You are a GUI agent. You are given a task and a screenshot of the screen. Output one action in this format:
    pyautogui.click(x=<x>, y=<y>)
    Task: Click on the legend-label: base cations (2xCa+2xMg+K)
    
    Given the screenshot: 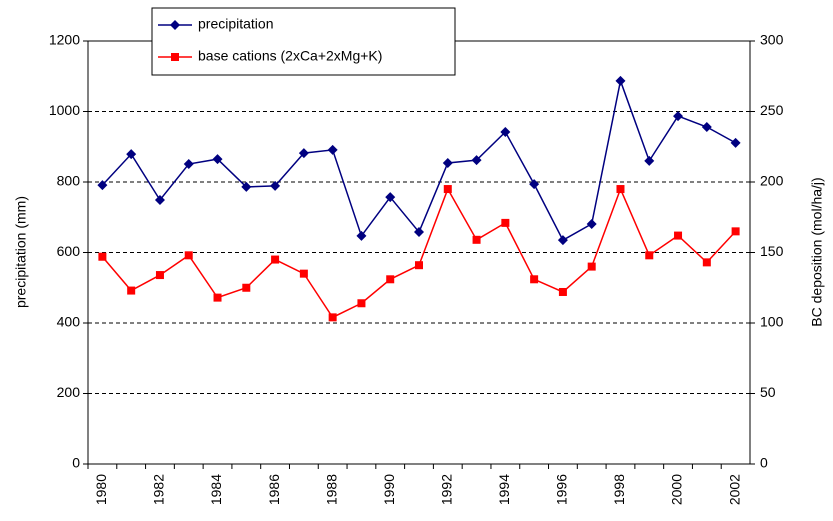 What is the action you would take?
    pyautogui.click(x=290, y=56)
    